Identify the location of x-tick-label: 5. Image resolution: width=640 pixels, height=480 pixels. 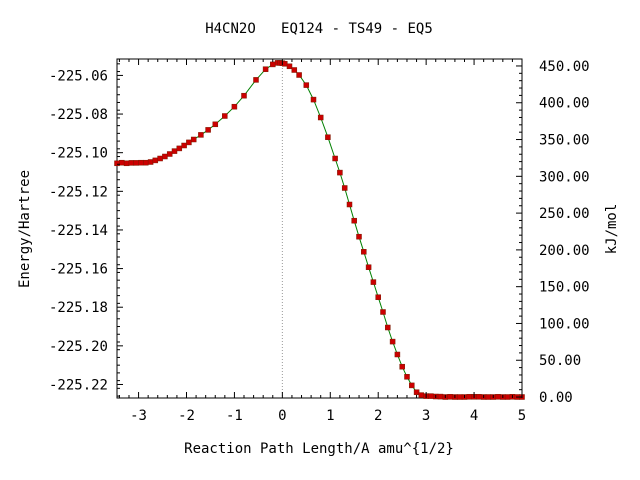
(522, 416).